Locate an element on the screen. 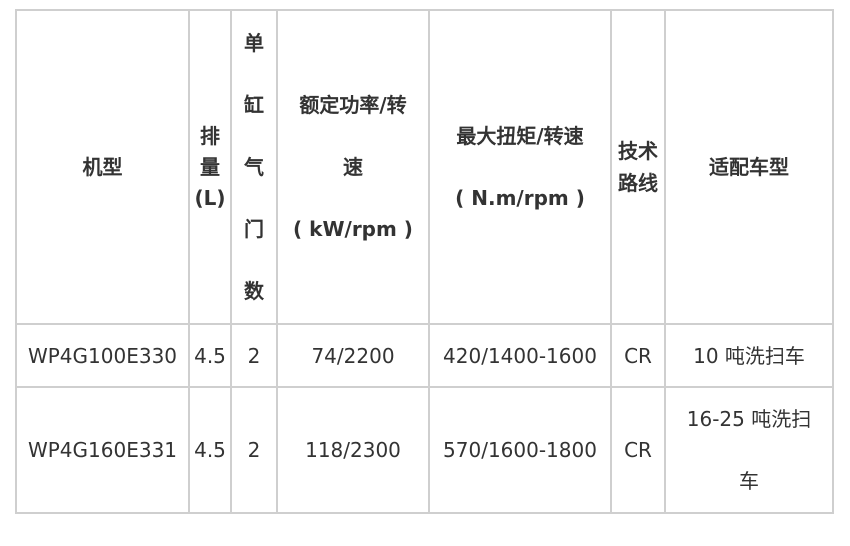  cell-model: WP4G160E331 is located at coordinates (102, 450).